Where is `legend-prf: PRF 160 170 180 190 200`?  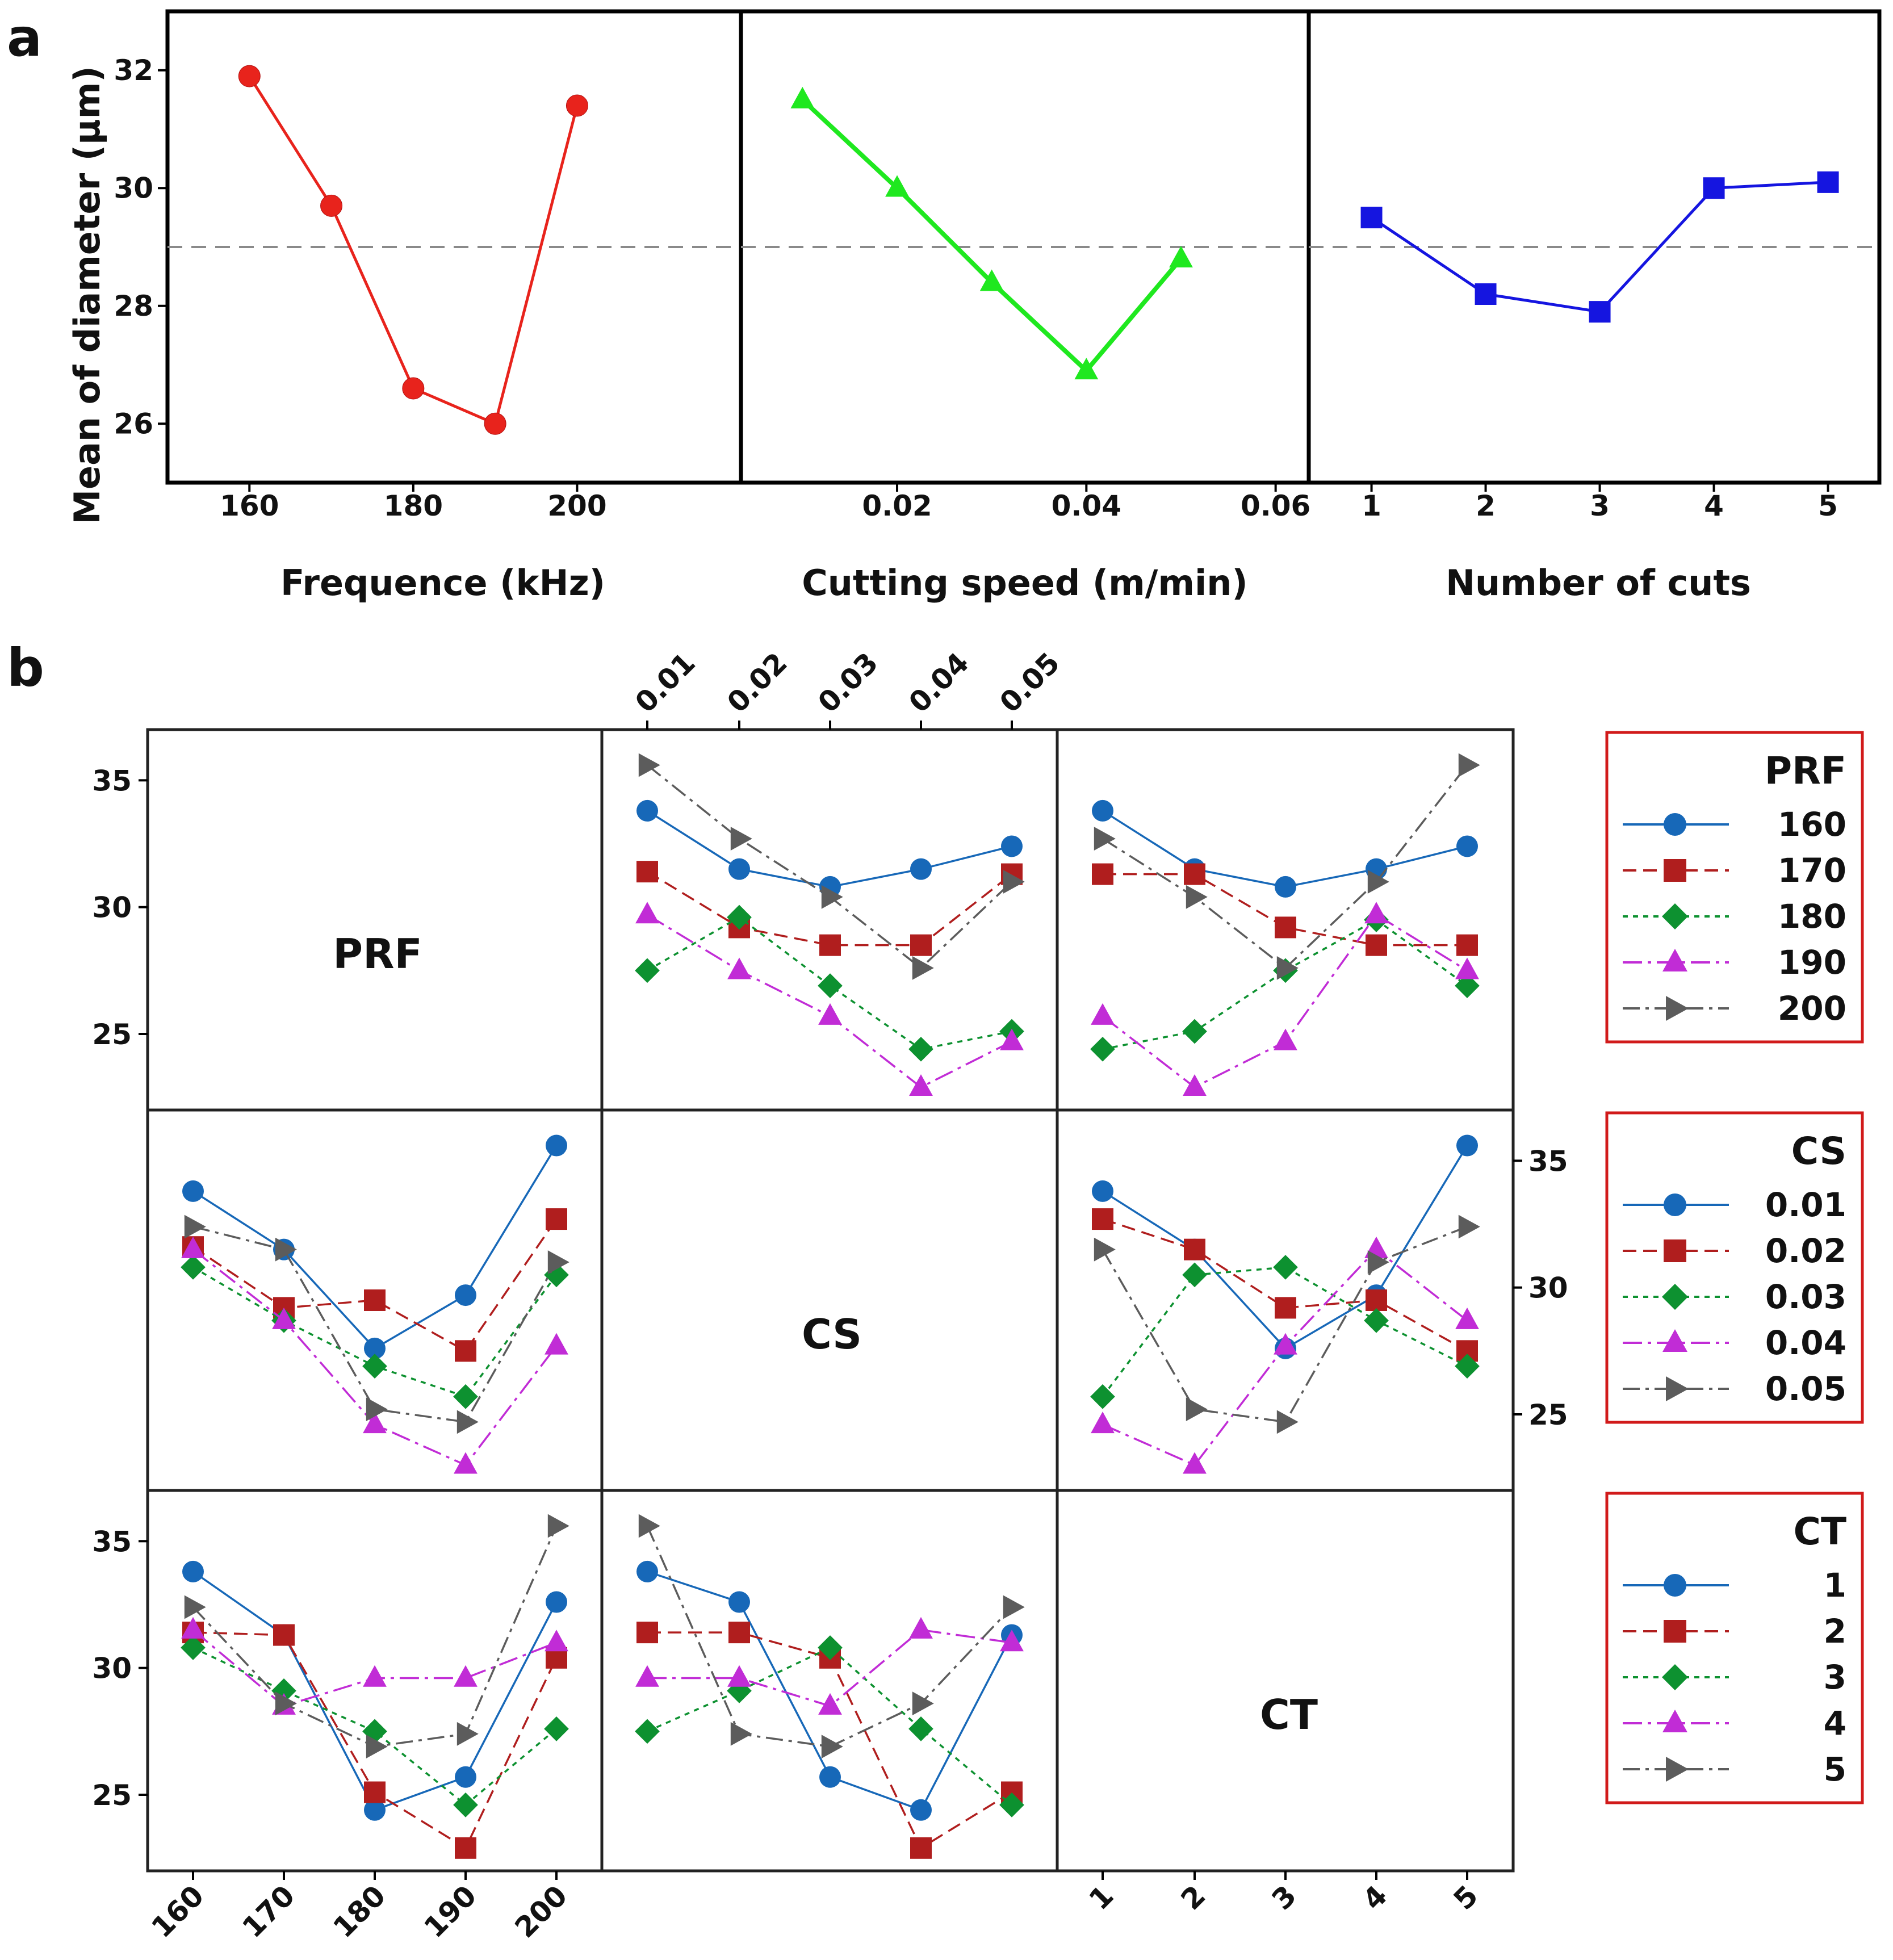
legend-prf: PRF 160 170 180 190 200 is located at coordinates (1734, 887).